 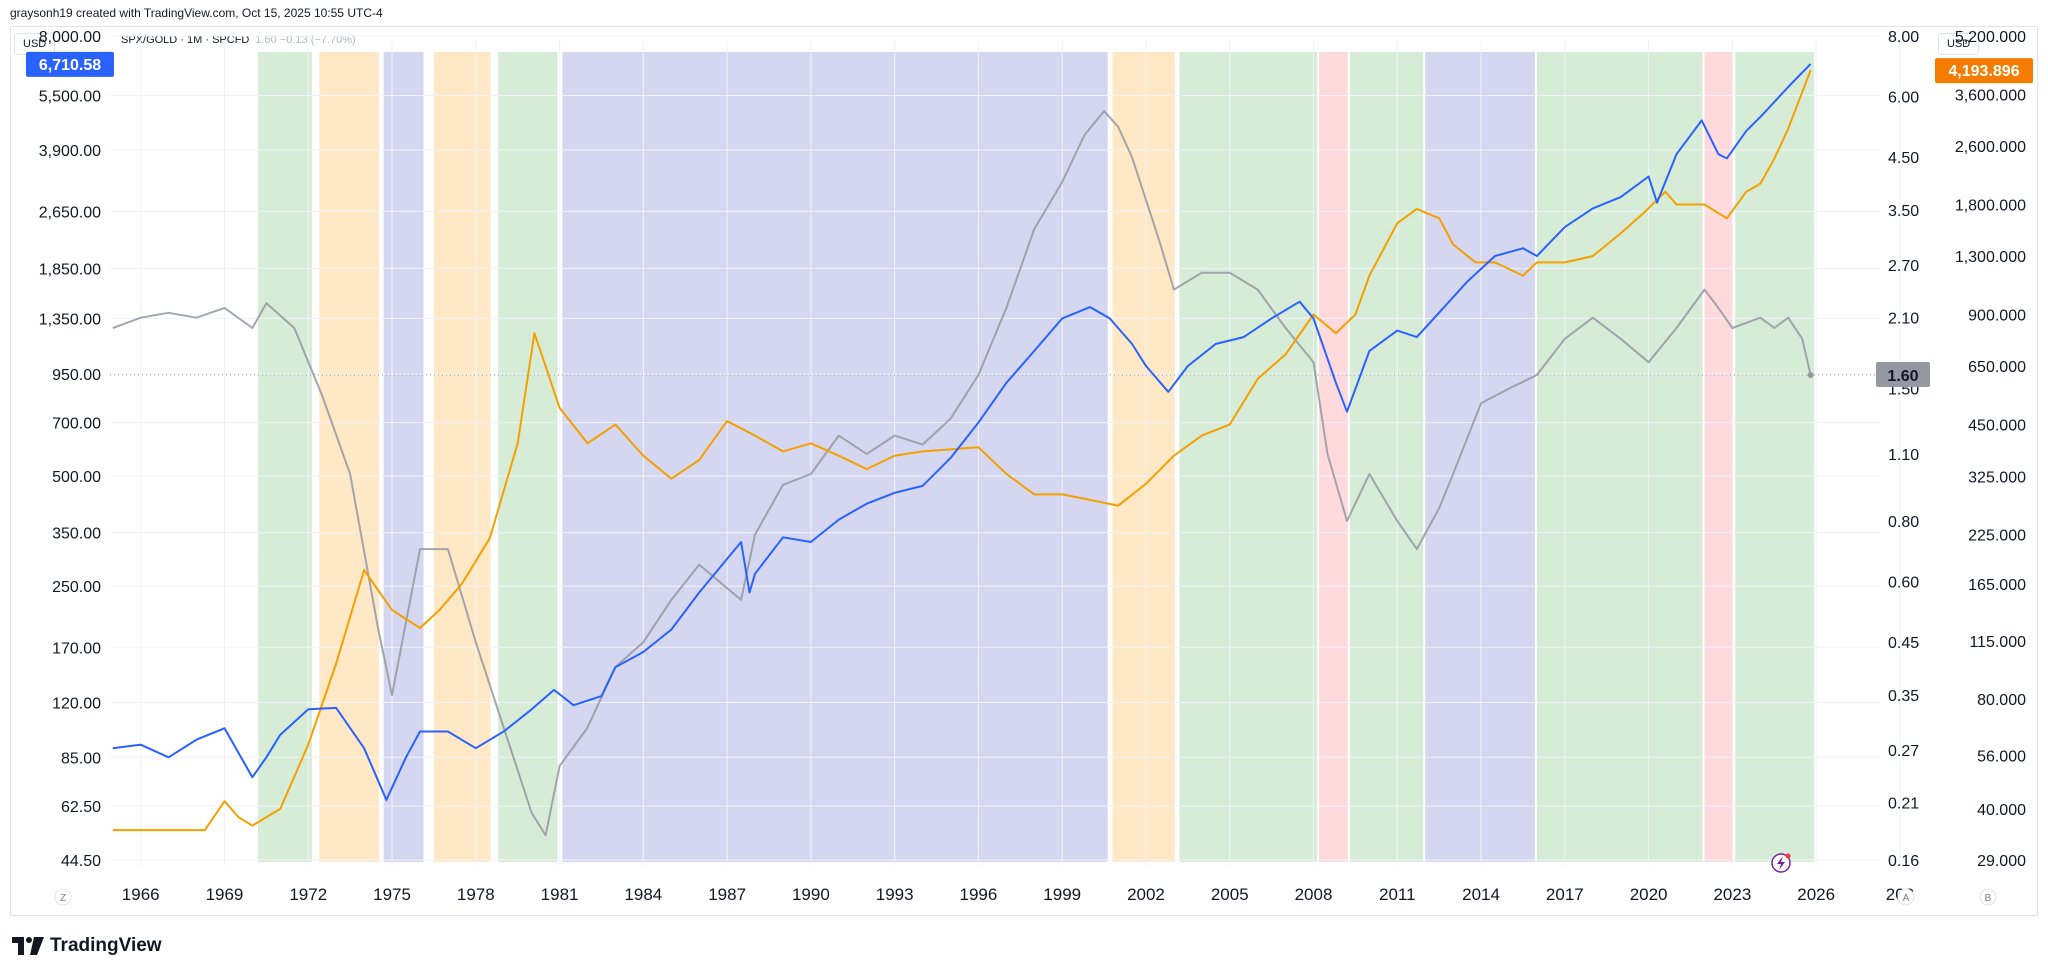 I want to click on right-tick-label-1: 8.00, so click(x=1903, y=37).